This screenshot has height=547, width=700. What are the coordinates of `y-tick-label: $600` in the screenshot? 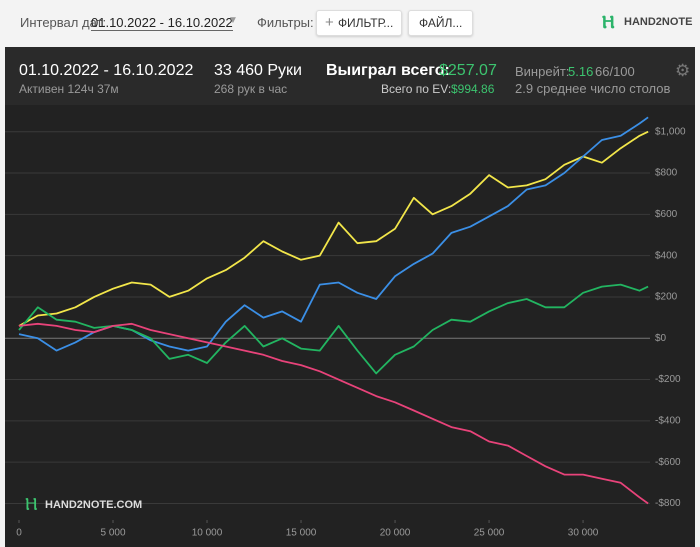 It's located at (666, 214).